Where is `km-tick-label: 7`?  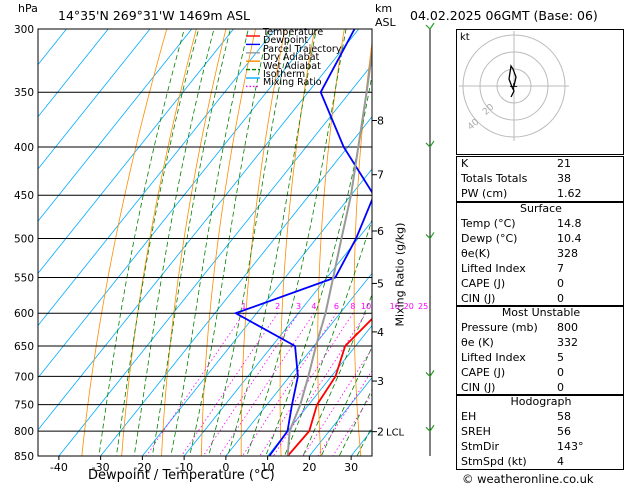 km-tick-label: 7 is located at coordinates (380, 175).